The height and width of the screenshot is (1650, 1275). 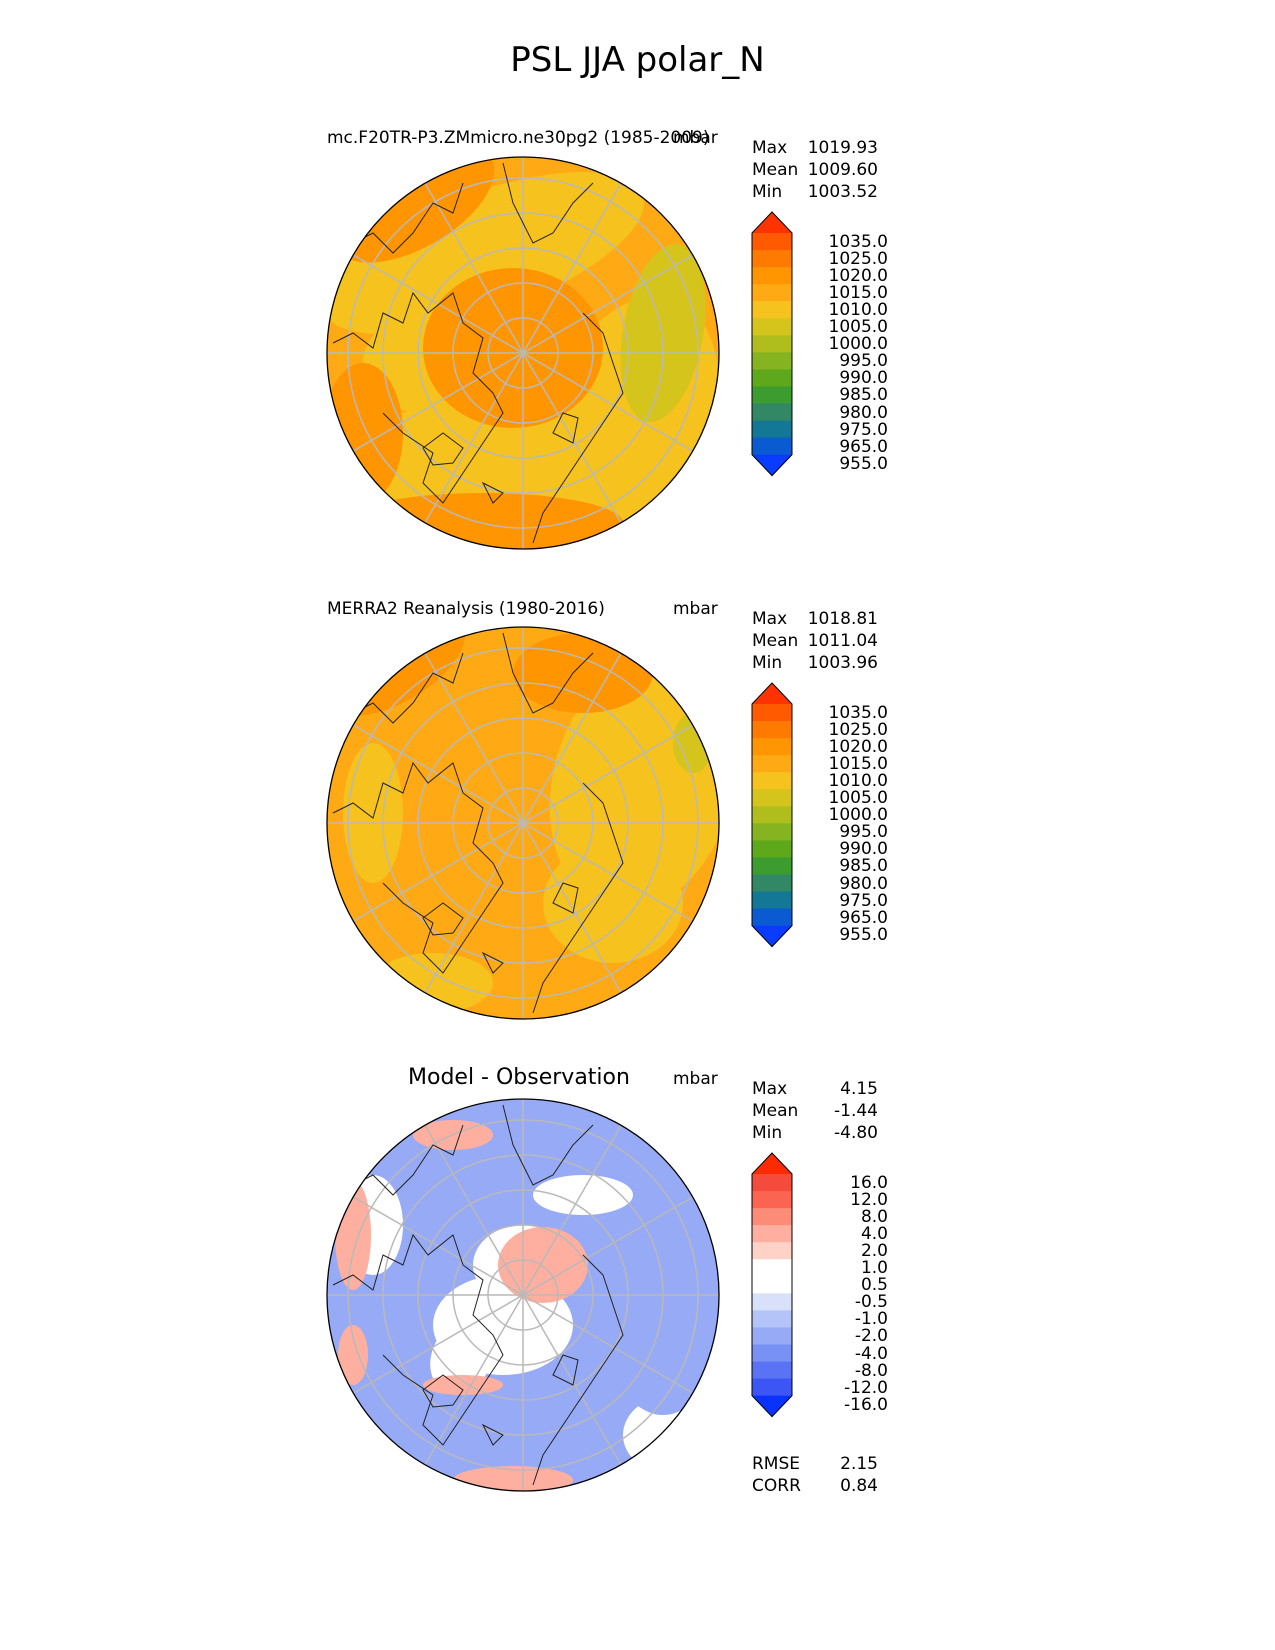 I want to click on colorbar-tick-label: -12.0, so click(x=866, y=1387).